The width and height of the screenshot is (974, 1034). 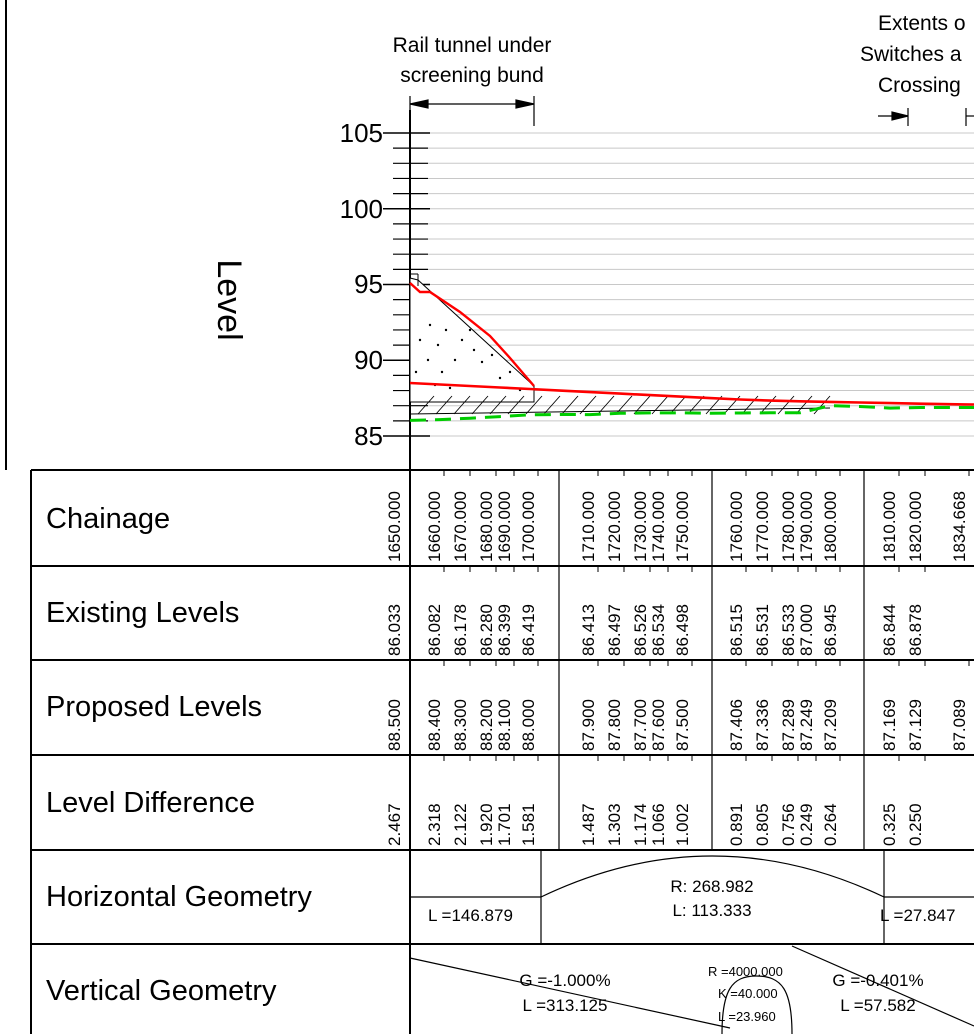 What do you see at coordinates (915, 824) in the screenshot?
I see `band-value-difference: 0.250` at bounding box center [915, 824].